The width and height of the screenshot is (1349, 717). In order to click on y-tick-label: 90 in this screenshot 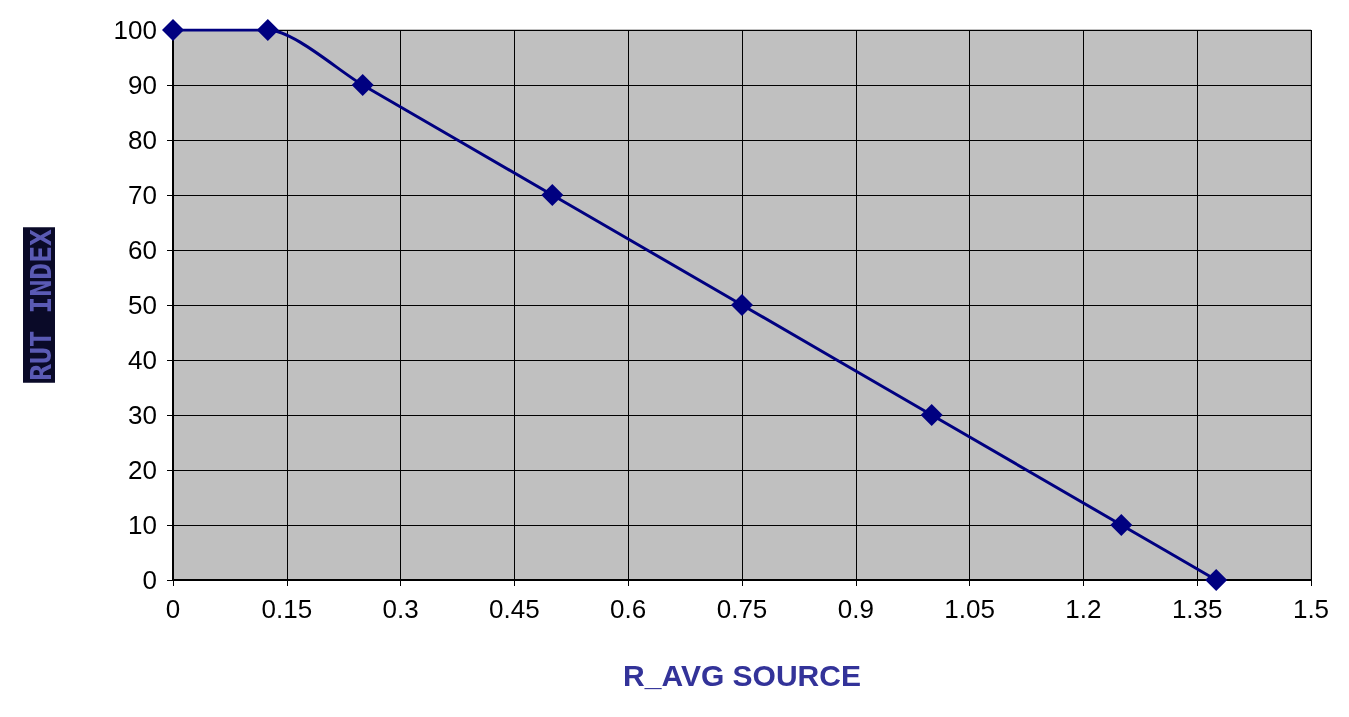, I will do `click(142, 85)`.